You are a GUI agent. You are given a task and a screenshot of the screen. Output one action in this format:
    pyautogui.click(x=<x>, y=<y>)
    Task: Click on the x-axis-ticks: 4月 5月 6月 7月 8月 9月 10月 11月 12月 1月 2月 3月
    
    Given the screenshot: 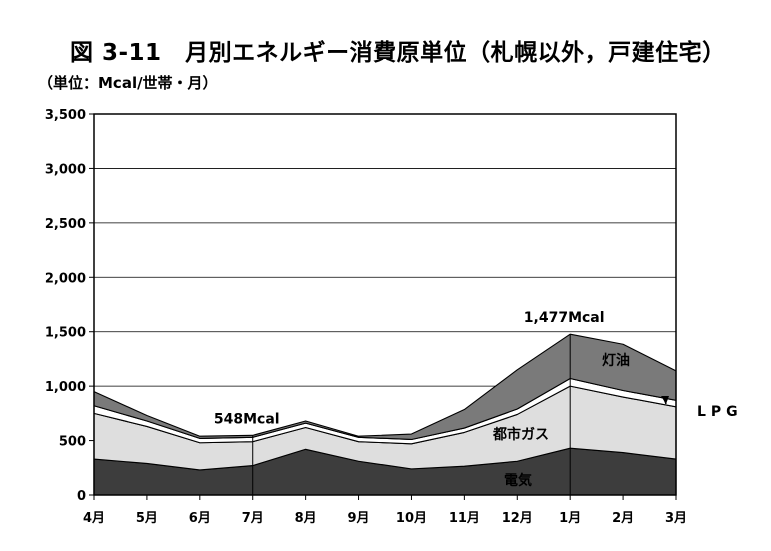 What is the action you would take?
    pyautogui.click(x=385, y=510)
    